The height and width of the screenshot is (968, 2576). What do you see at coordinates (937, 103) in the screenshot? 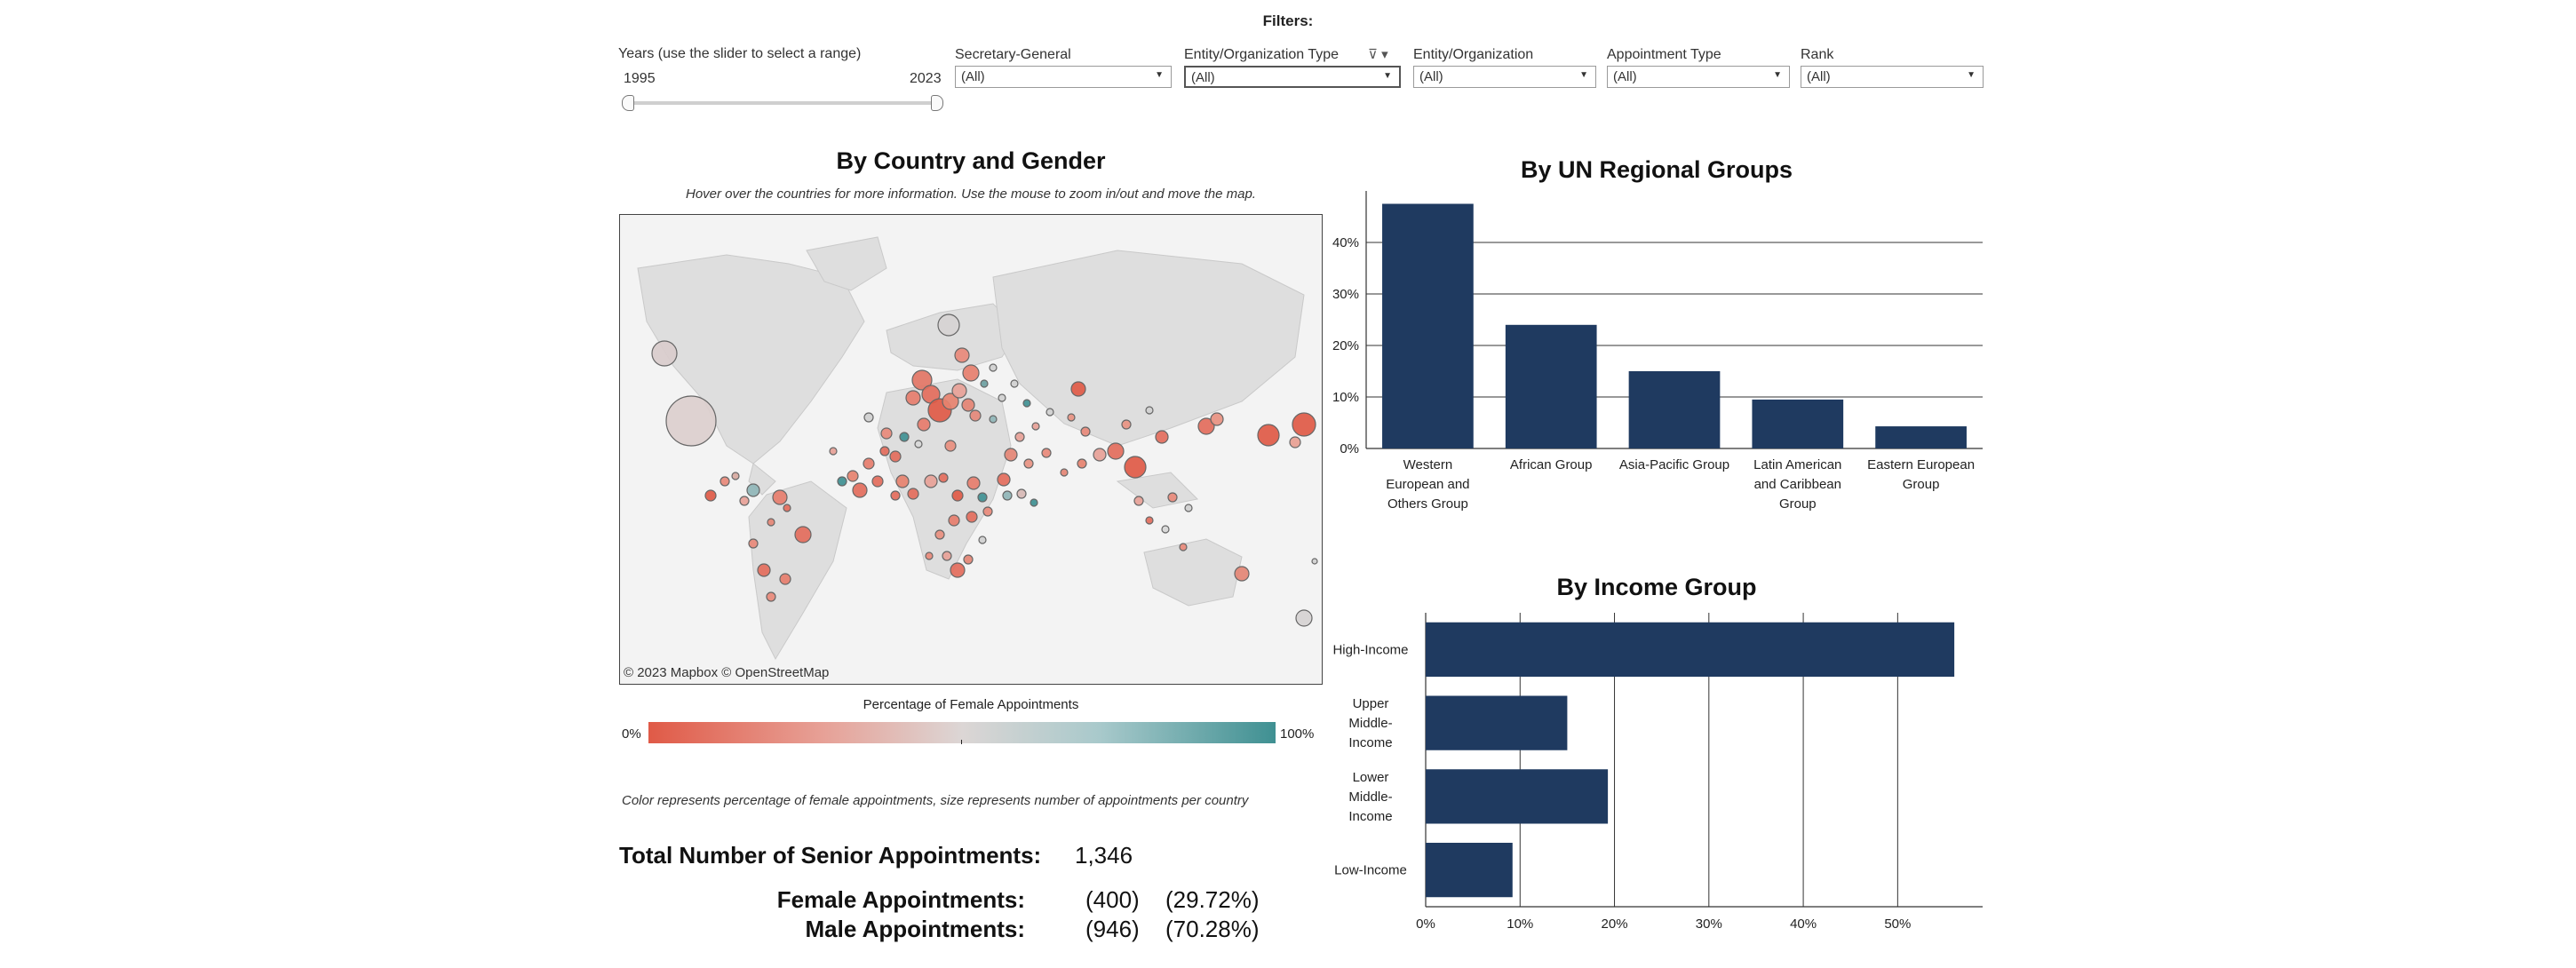
I see `years-slider-end-handle` at bounding box center [937, 103].